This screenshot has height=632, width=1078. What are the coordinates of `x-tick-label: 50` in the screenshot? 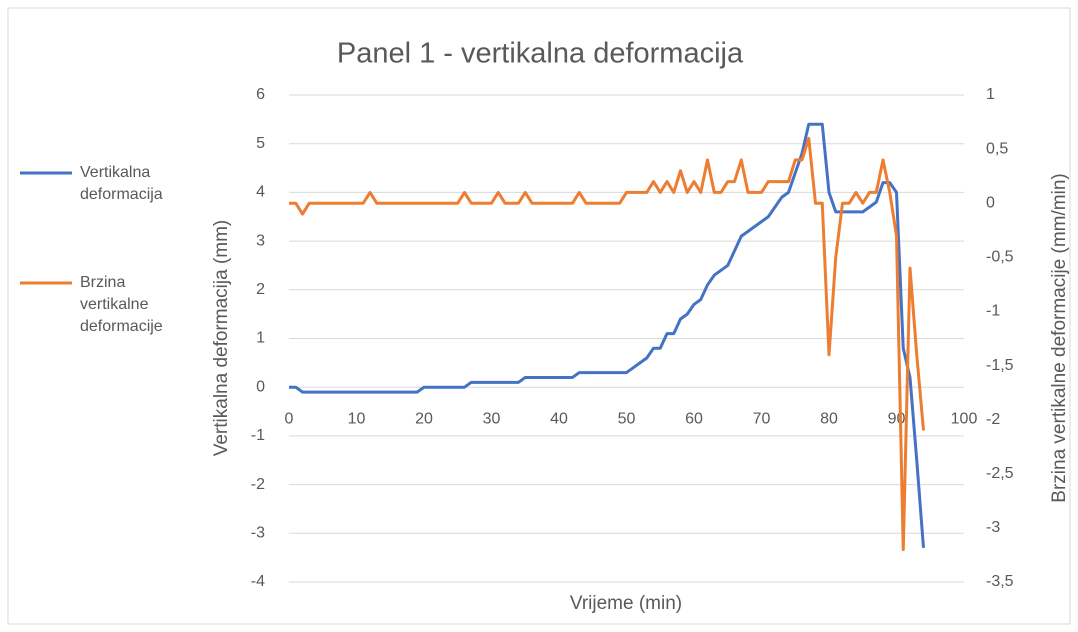 It's located at (627, 418).